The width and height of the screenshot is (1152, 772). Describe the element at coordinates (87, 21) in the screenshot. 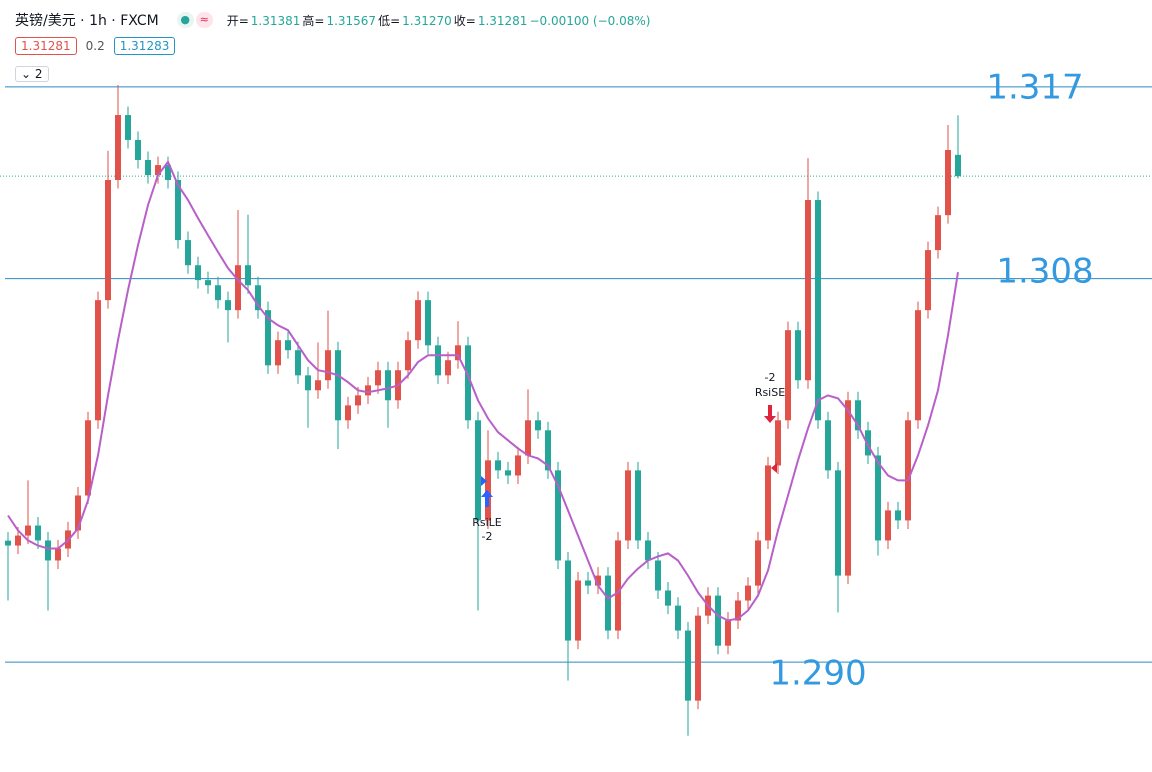

I see `symbol: 英镑/美元 · 1h · FXCM` at that location.